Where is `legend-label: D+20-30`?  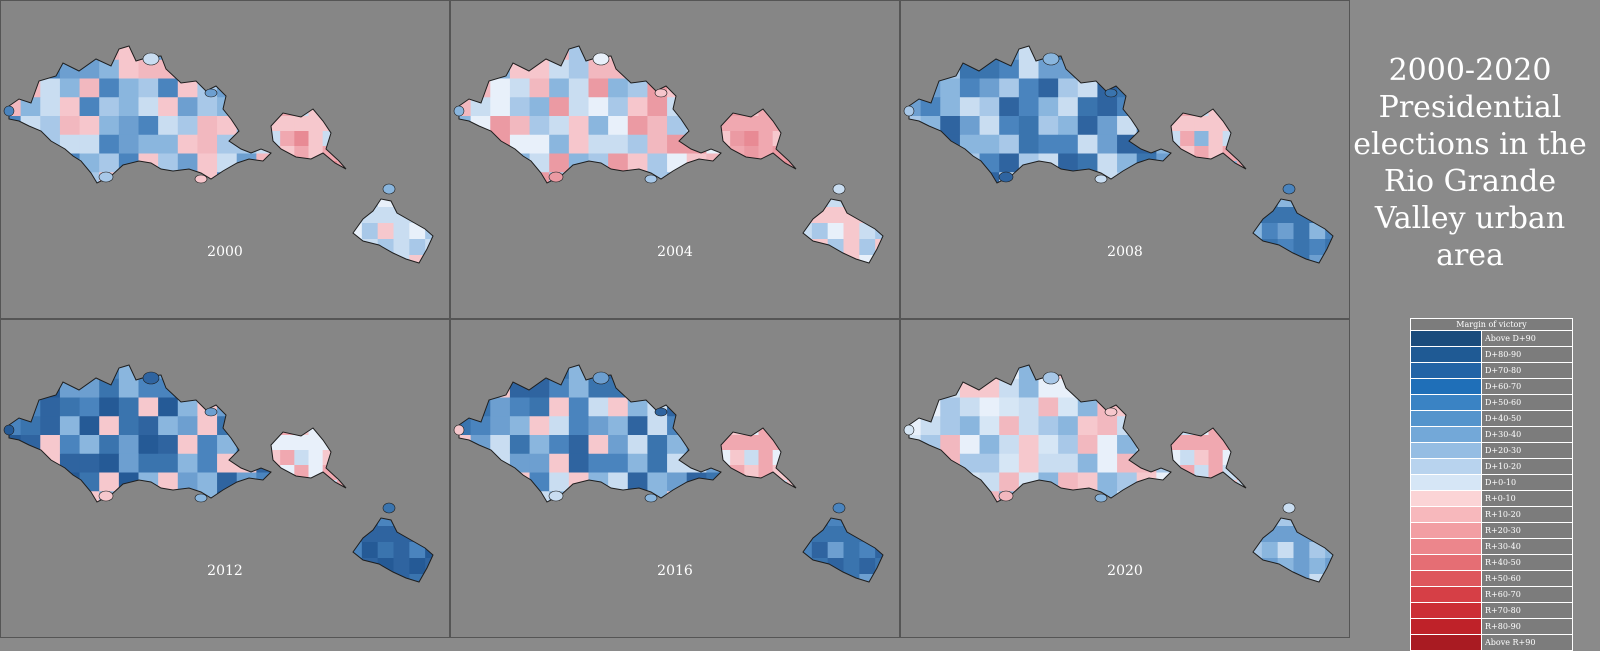
legend-label: D+20-30 is located at coordinates (1503, 450).